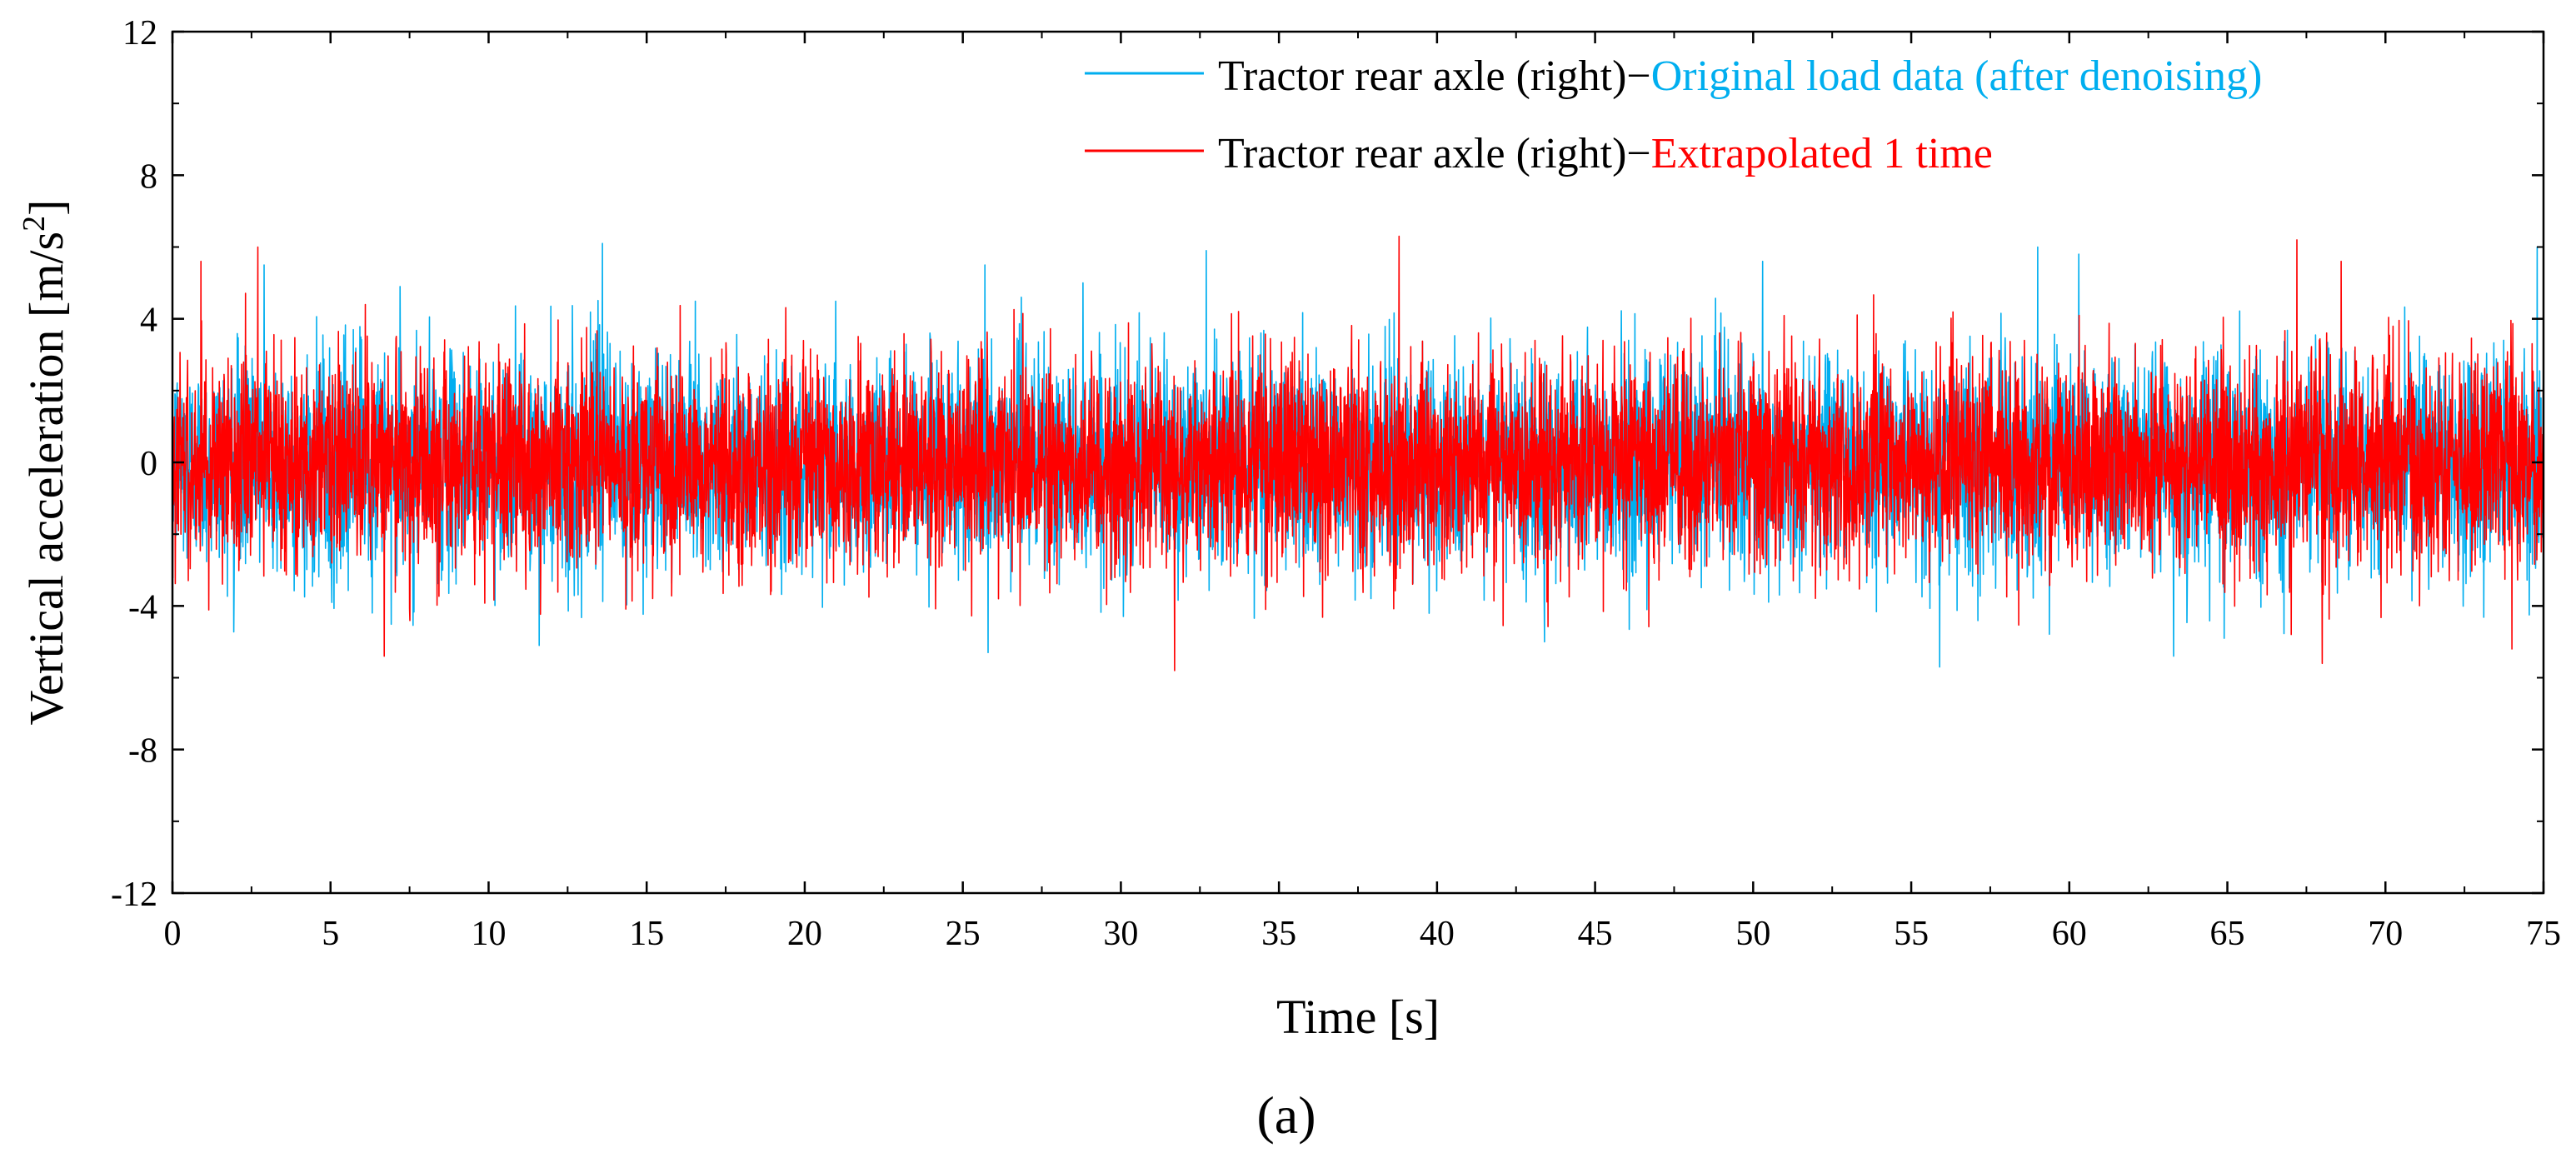 The width and height of the screenshot is (2576, 1153). What do you see at coordinates (45, 463) in the screenshot?
I see `y-axis-label: Vertical acceleration [m/s2]` at bounding box center [45, 463].